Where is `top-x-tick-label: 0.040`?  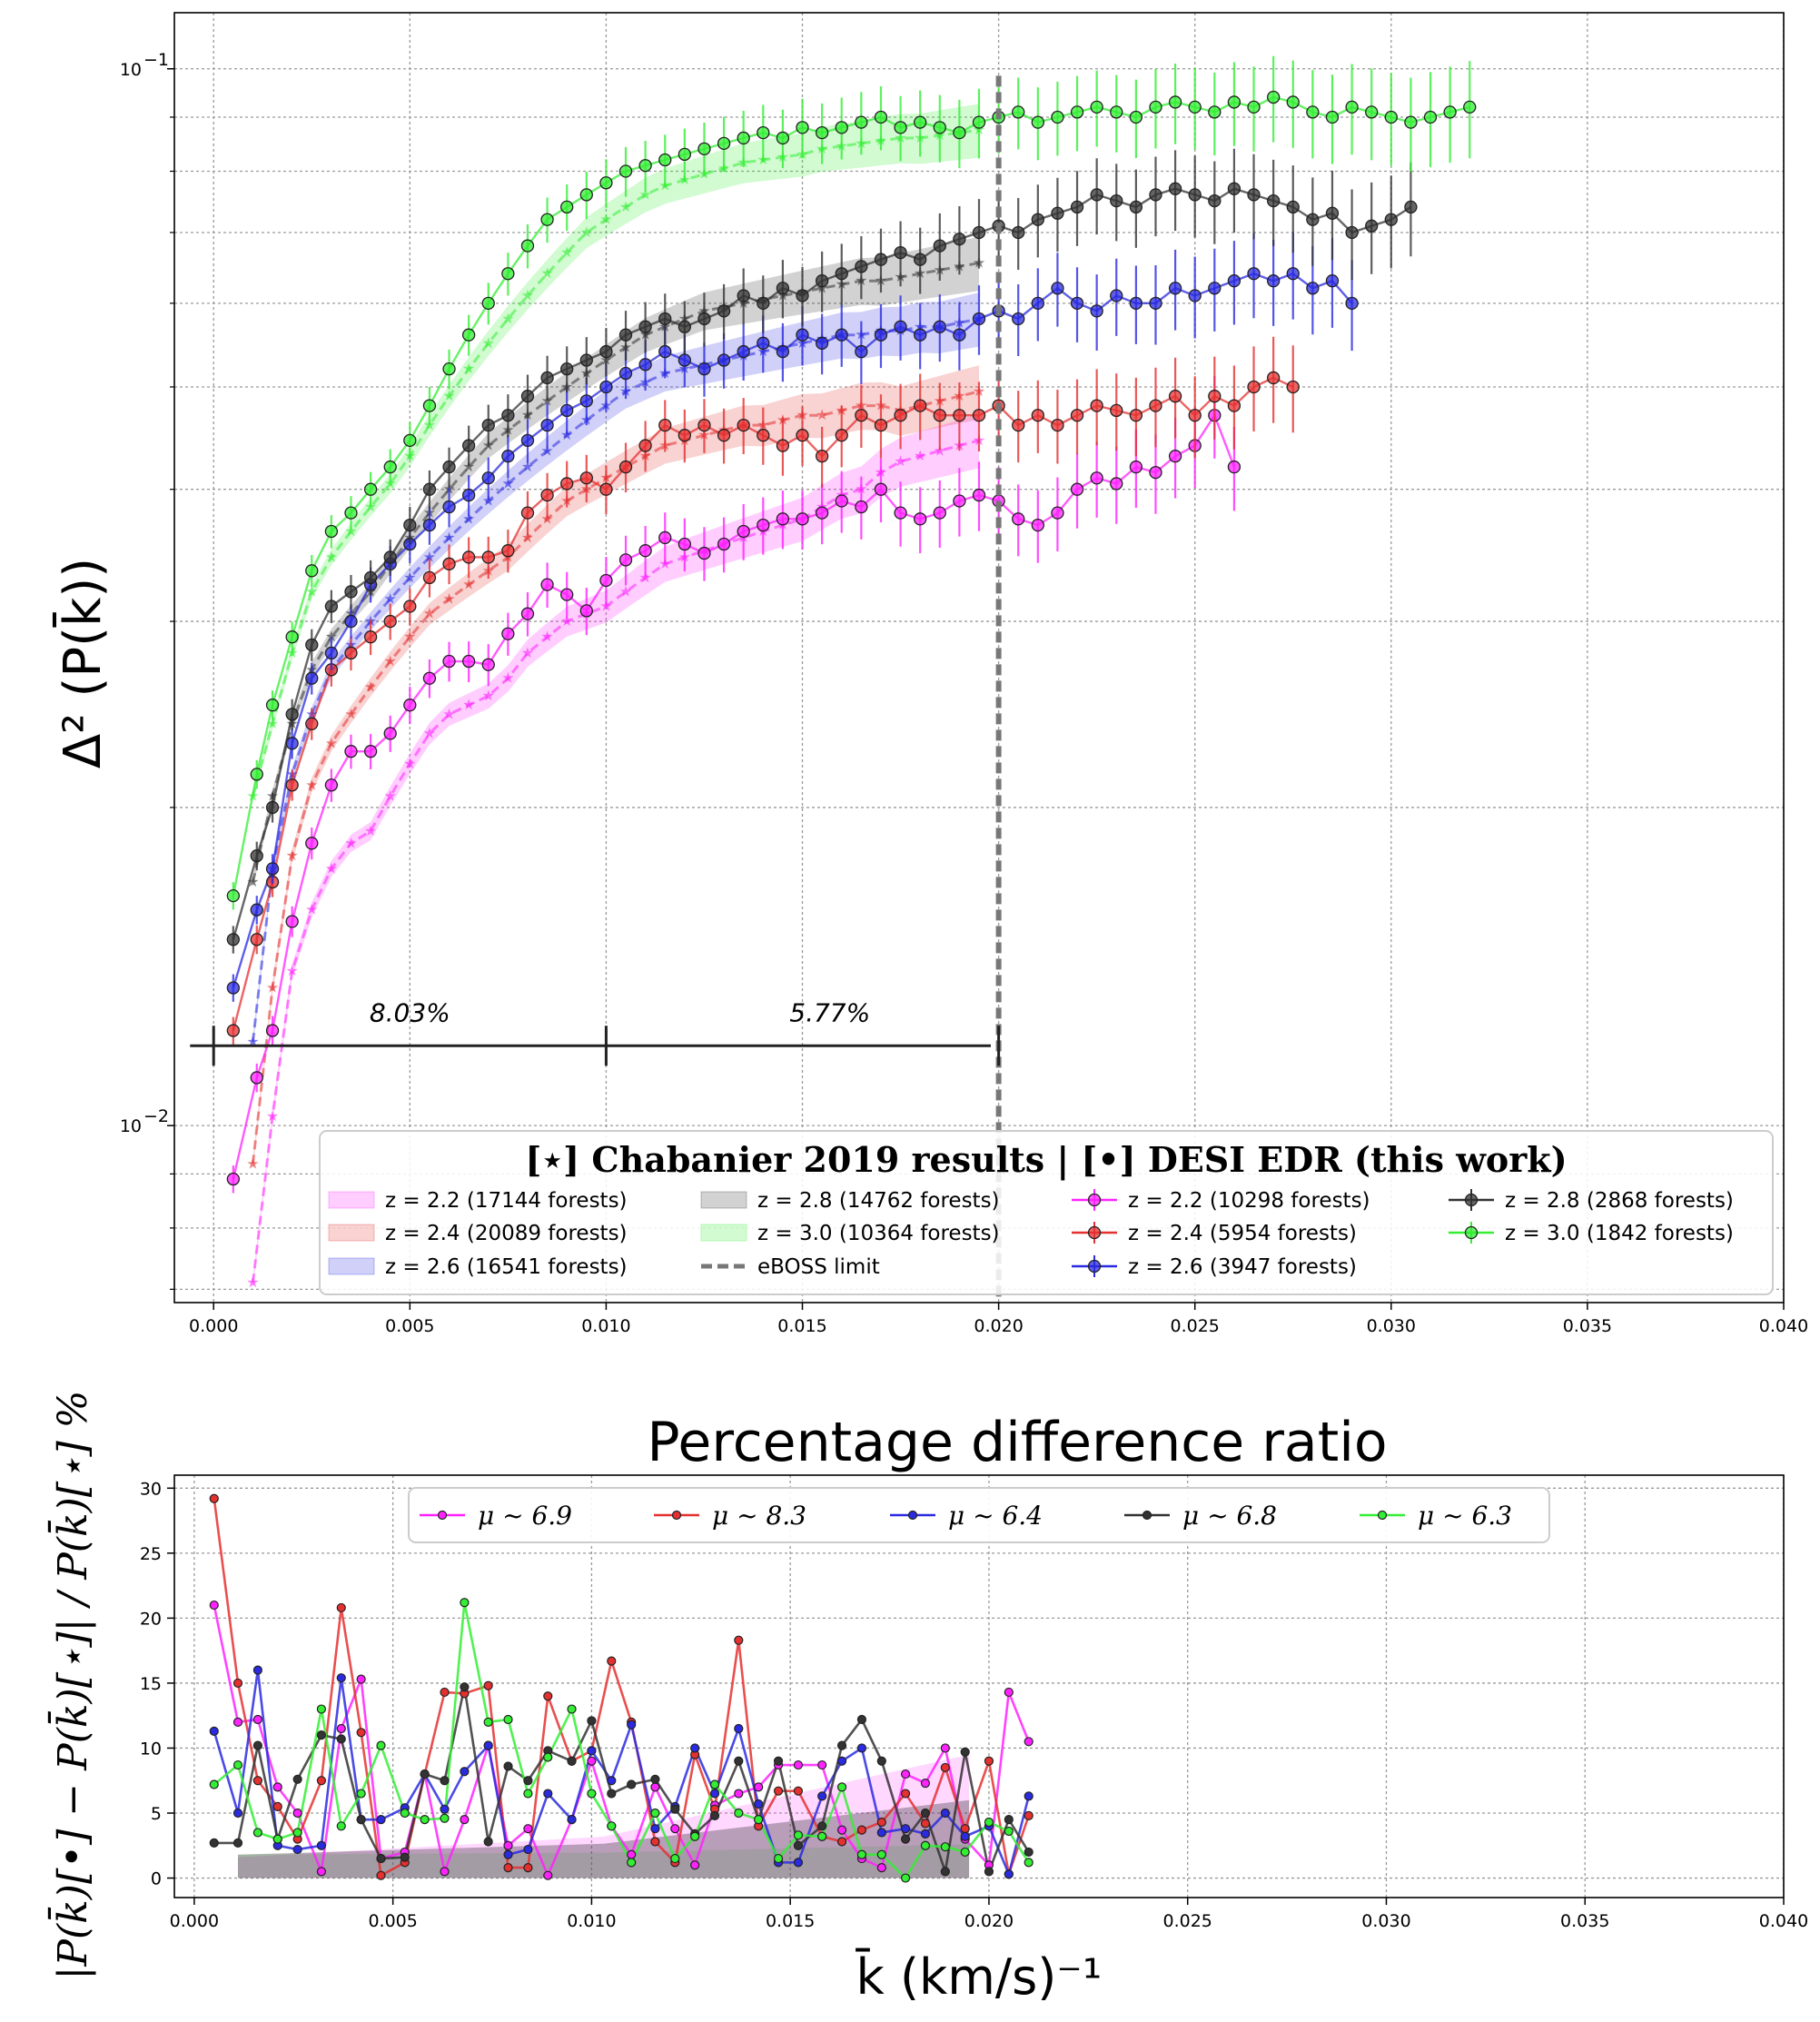 top-x-tick-label: 0.040 is located at coordinates (1783, 1326).